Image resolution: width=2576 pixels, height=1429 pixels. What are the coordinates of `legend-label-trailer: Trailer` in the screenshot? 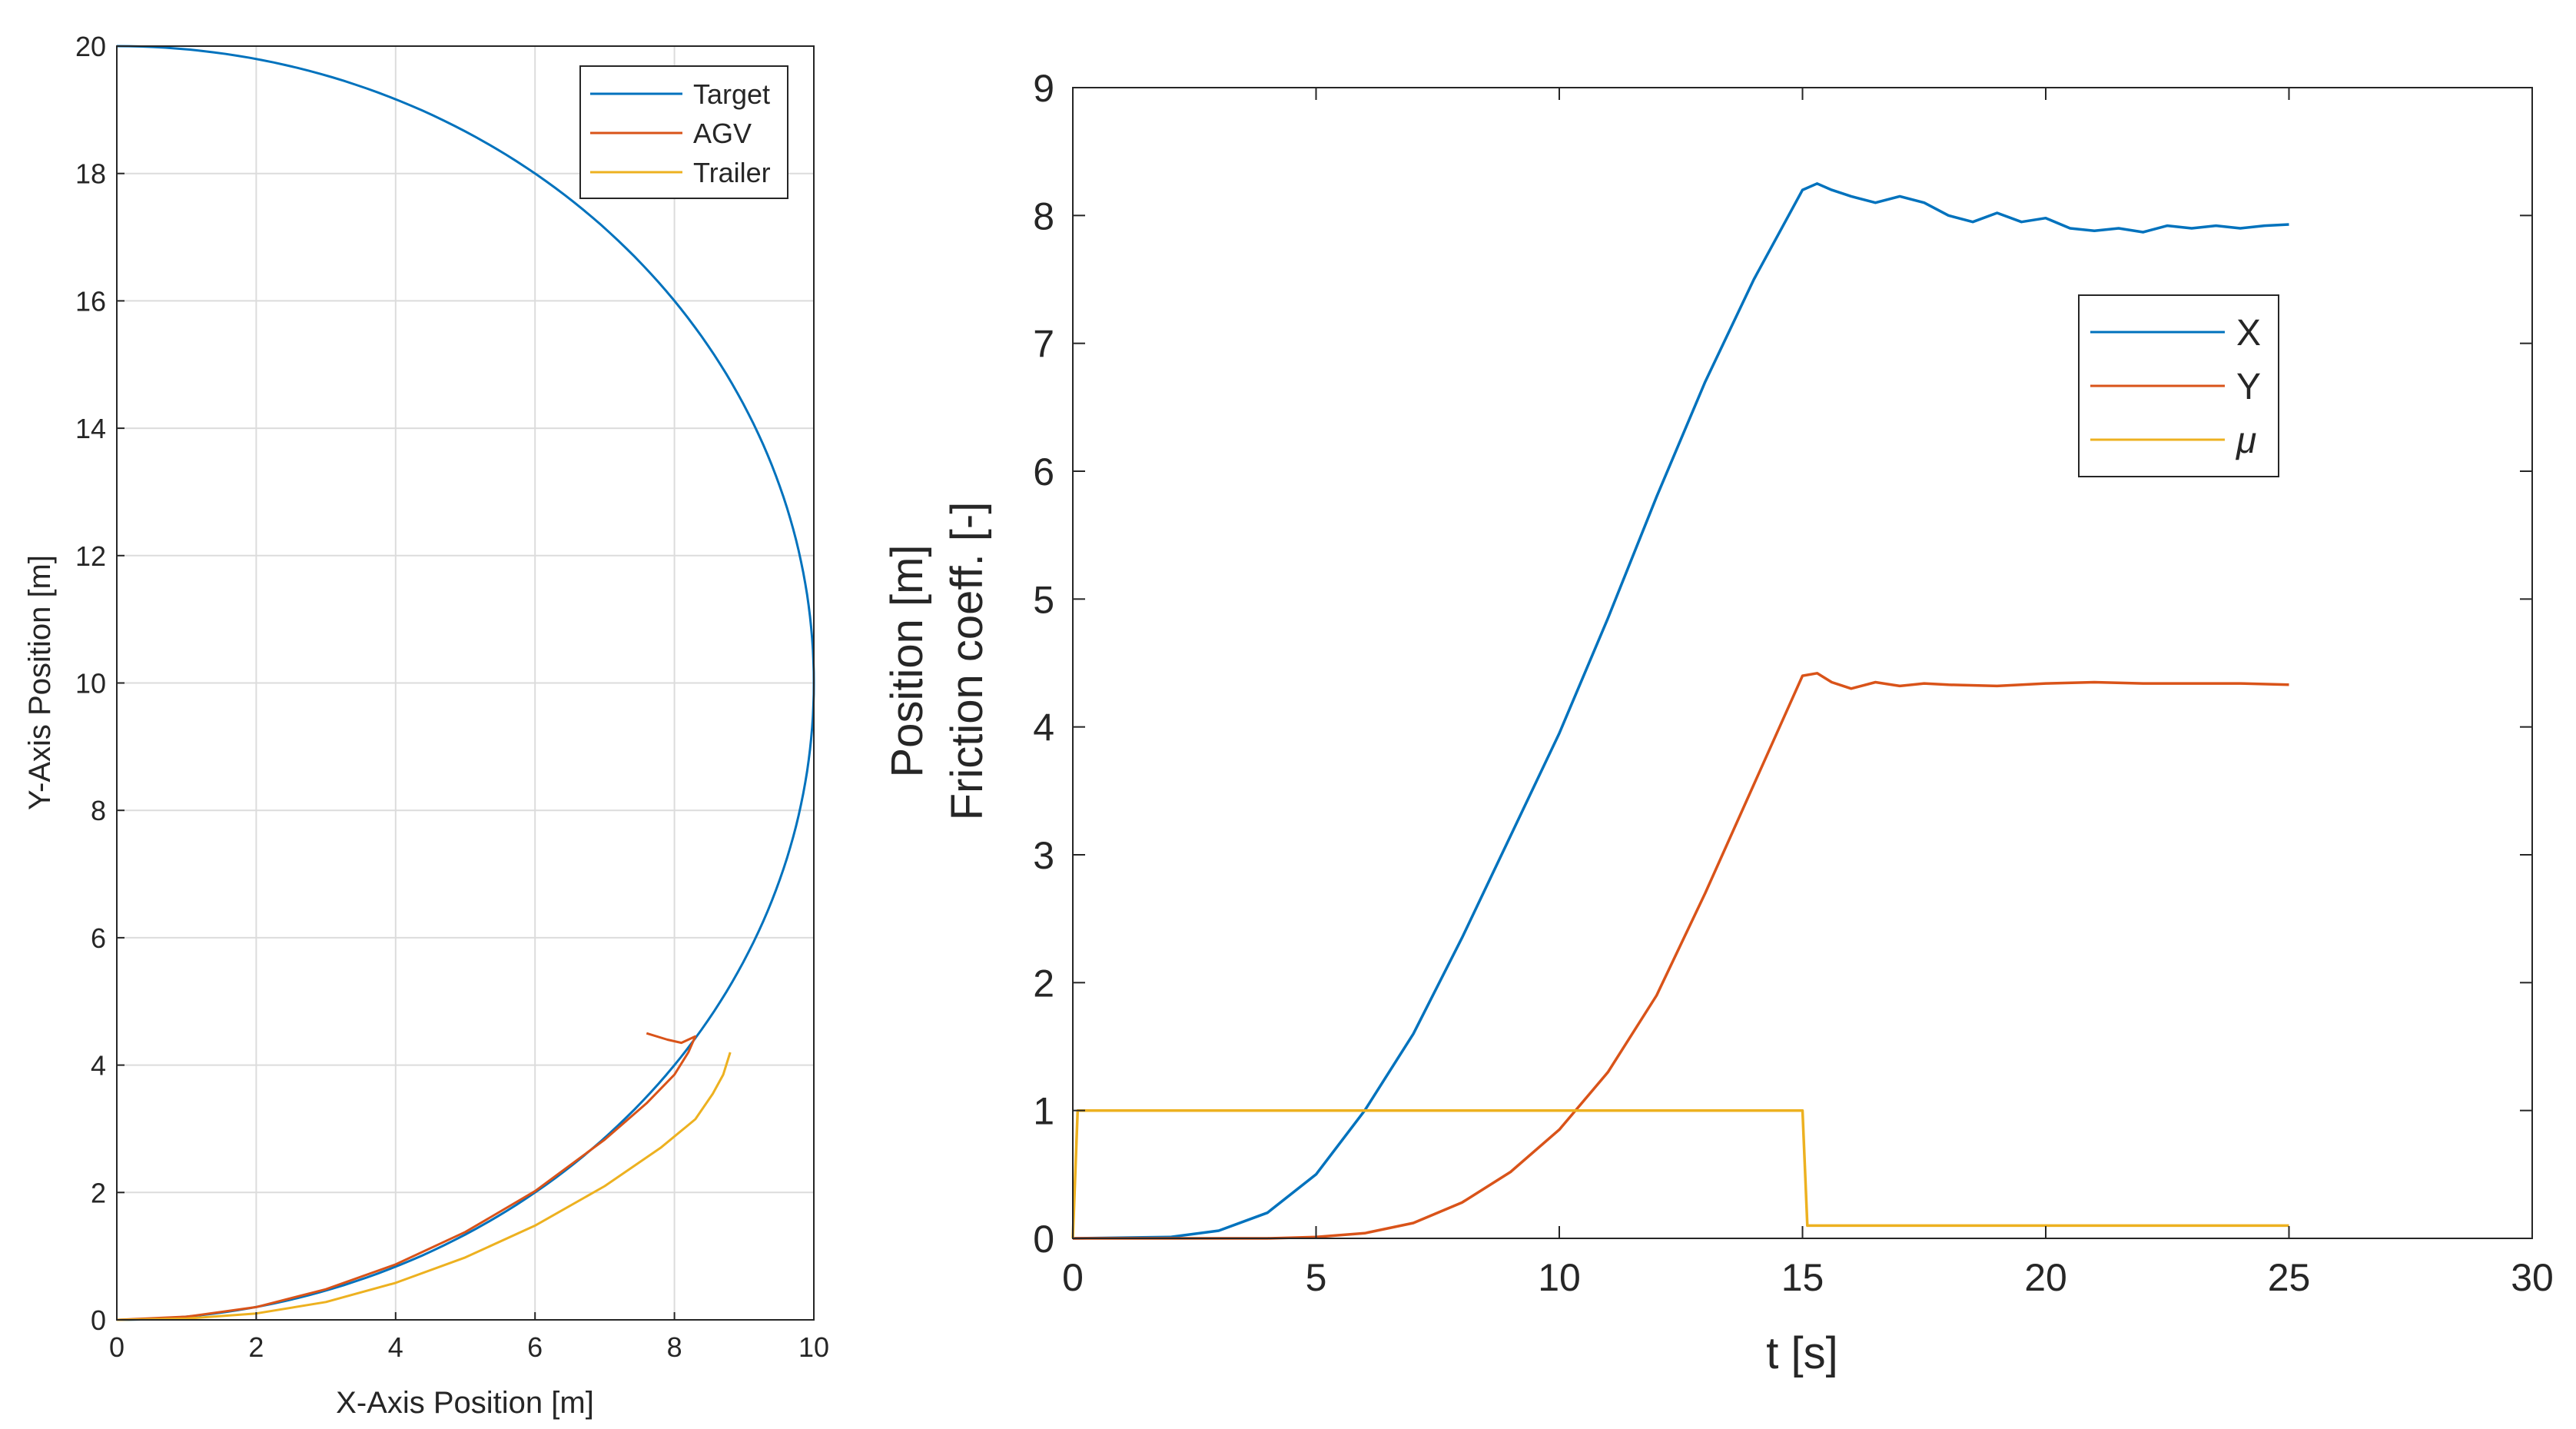 It's located at (732, 172).